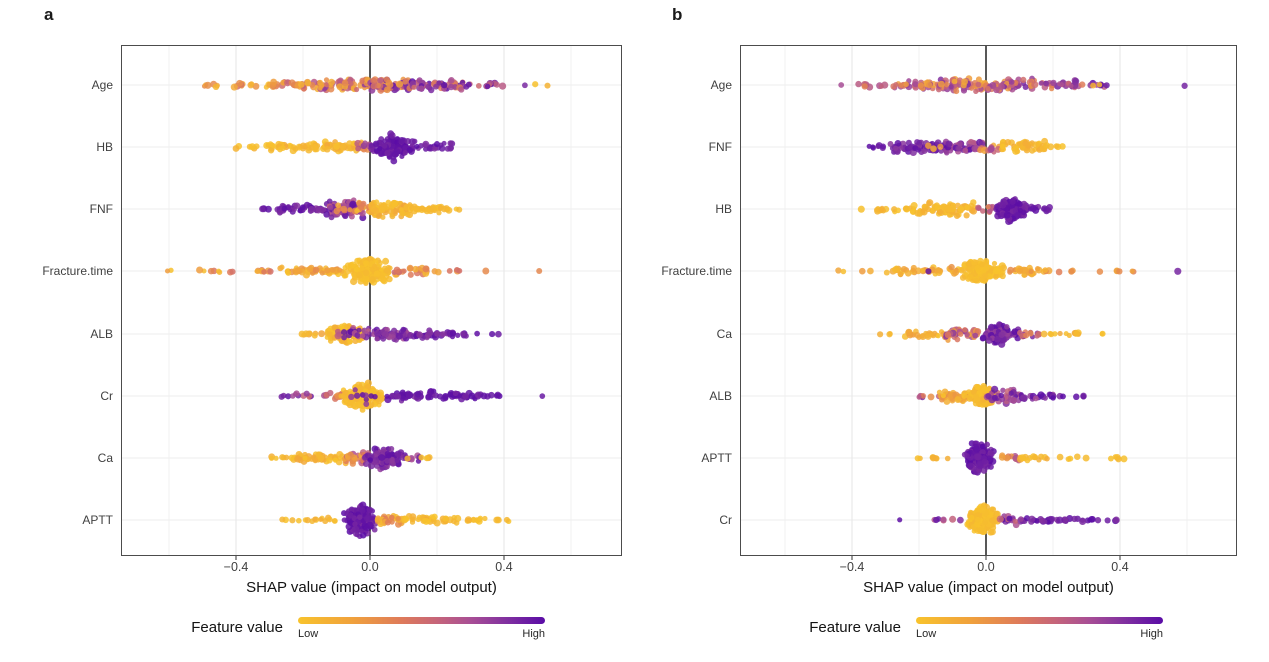  Describe the element at coordinates (696, 271) in the screenshot. I see `y-axis-label-Fracture.time: Fracture.time` at that location.